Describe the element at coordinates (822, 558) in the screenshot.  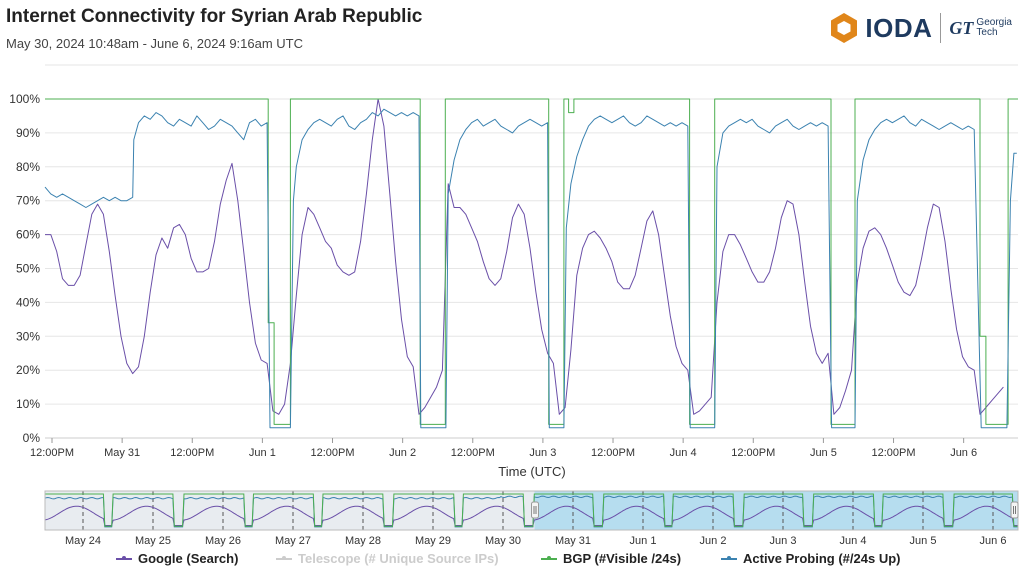
I see `legend-label-active-probing: Active Probing (#/24s Up)` at that location.